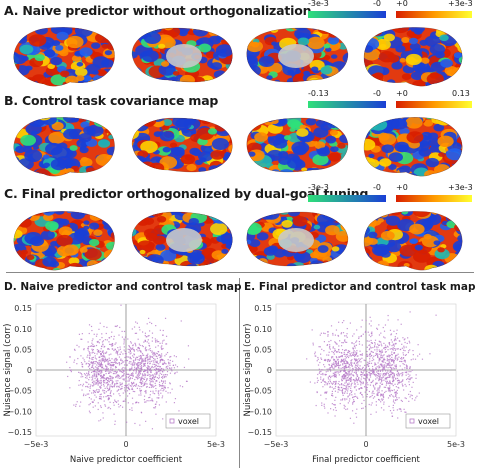  Describe the element at coordinates (377, 93) in the screenshot. I see `colorbar-neg-max-label: -0` at that location.